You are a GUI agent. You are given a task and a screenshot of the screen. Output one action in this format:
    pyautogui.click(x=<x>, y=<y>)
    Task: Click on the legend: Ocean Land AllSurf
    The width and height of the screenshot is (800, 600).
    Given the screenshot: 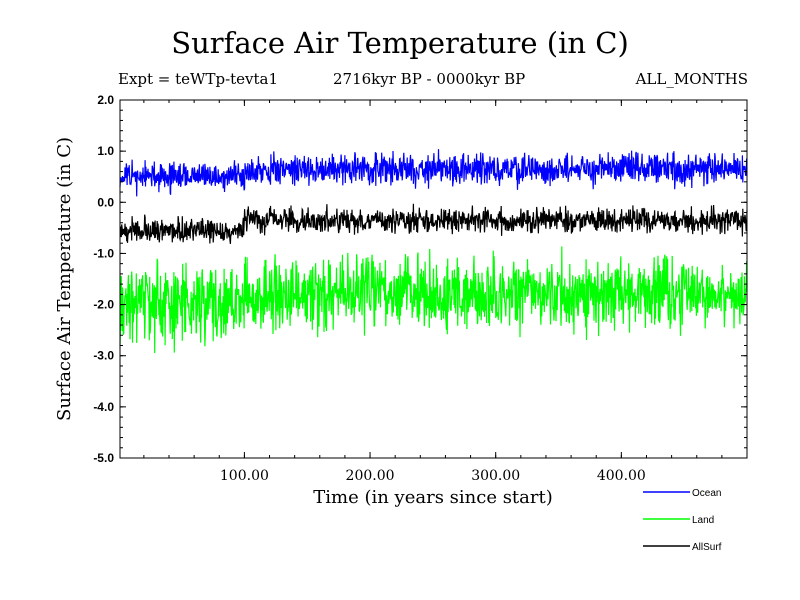 What is the action you would take?
    pyautogui.click(x=682, y=520)
    